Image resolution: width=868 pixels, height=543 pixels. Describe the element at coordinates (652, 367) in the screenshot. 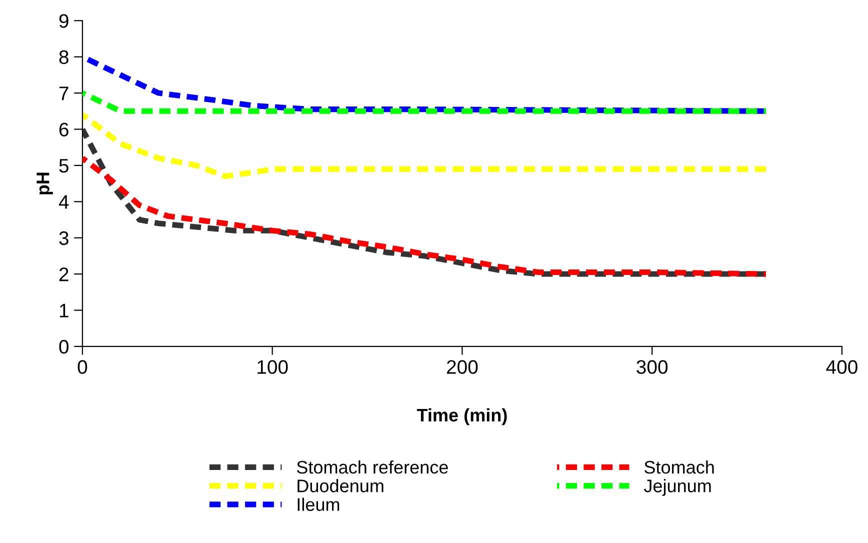

I see `x-tick-label: 300` at that location.